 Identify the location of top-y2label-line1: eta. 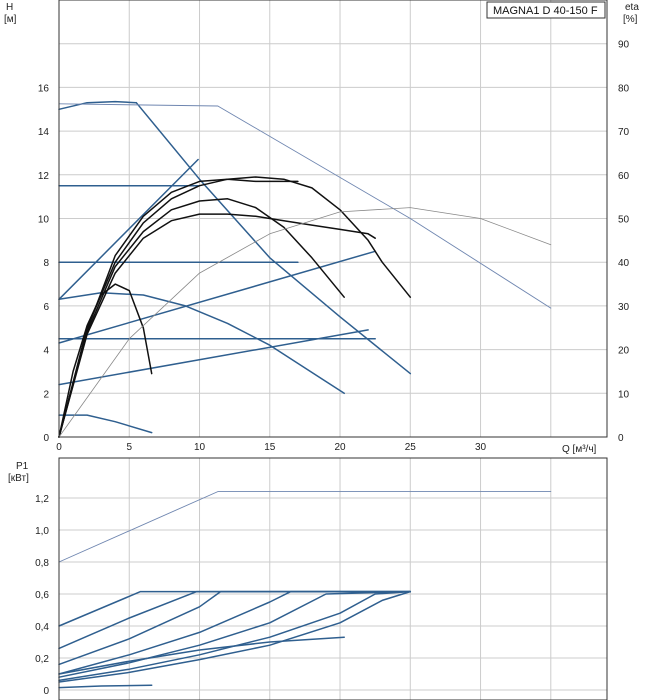
(632, 7).